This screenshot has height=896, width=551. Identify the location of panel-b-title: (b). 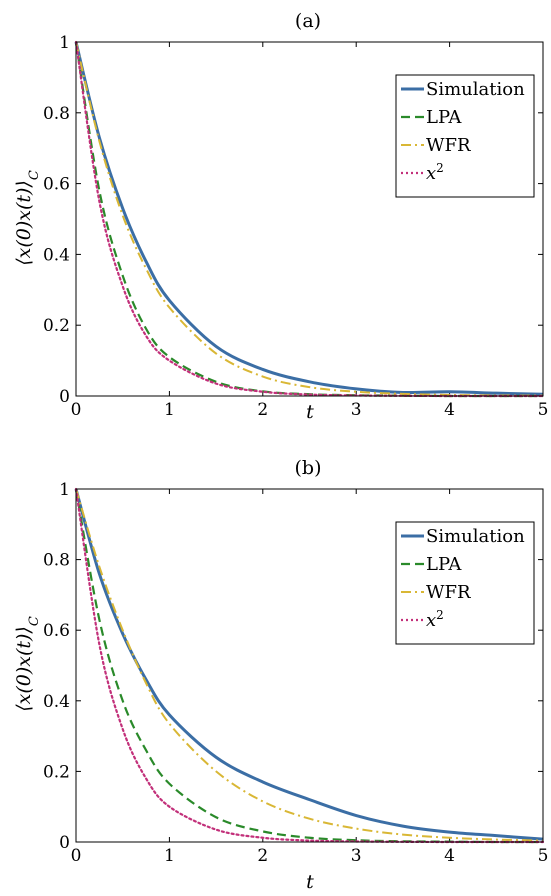
(308, 468).